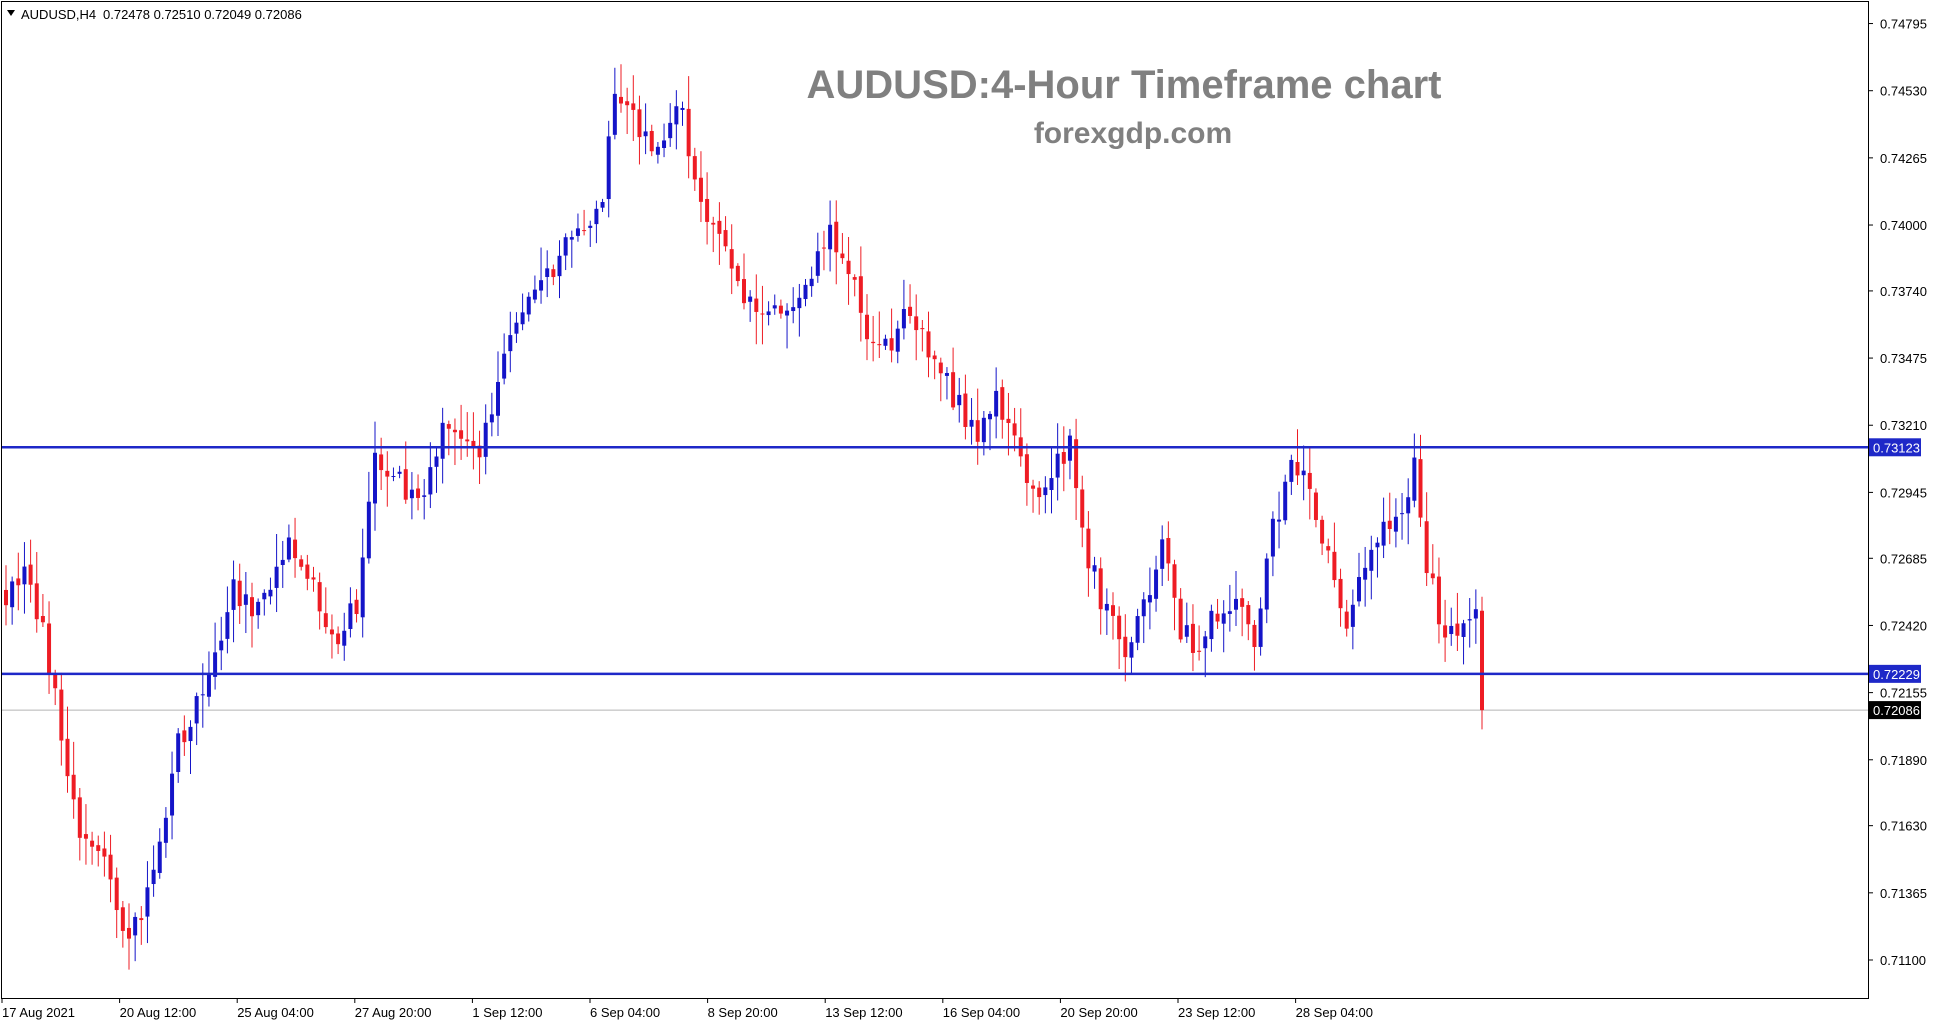  What do you see at coordinates (1896, 447) in the screenshot?
I see `level-price-label: 0.73123` at bounding box center [1896, 447].